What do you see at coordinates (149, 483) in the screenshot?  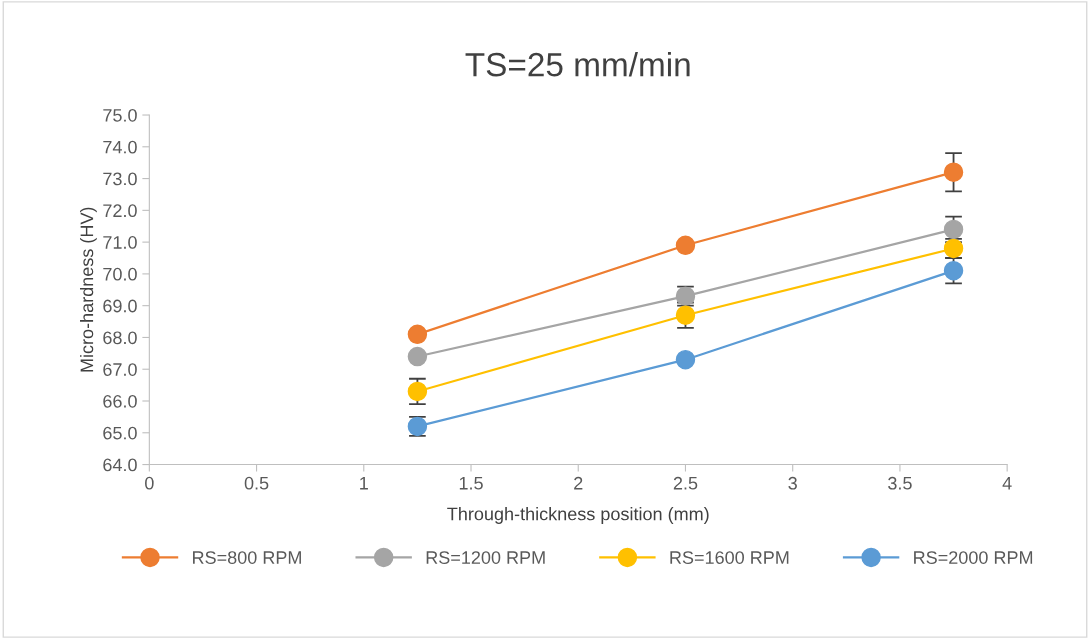 I see `x-tick-label: 0` at bounding box center [149, 483].